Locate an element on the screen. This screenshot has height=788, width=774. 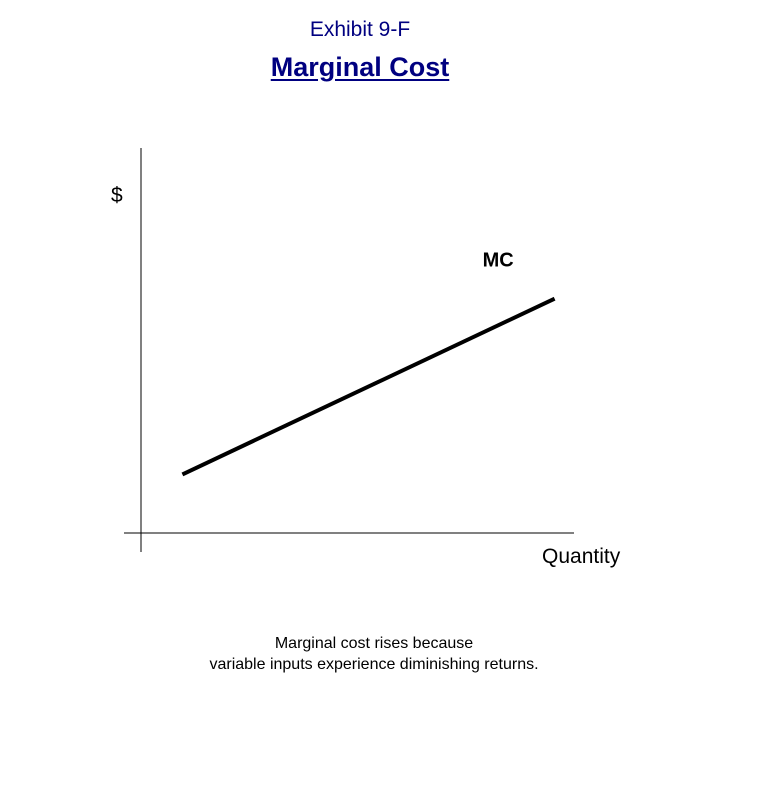
chart-title: Marginal Cost is located at coordinates (360, 67).